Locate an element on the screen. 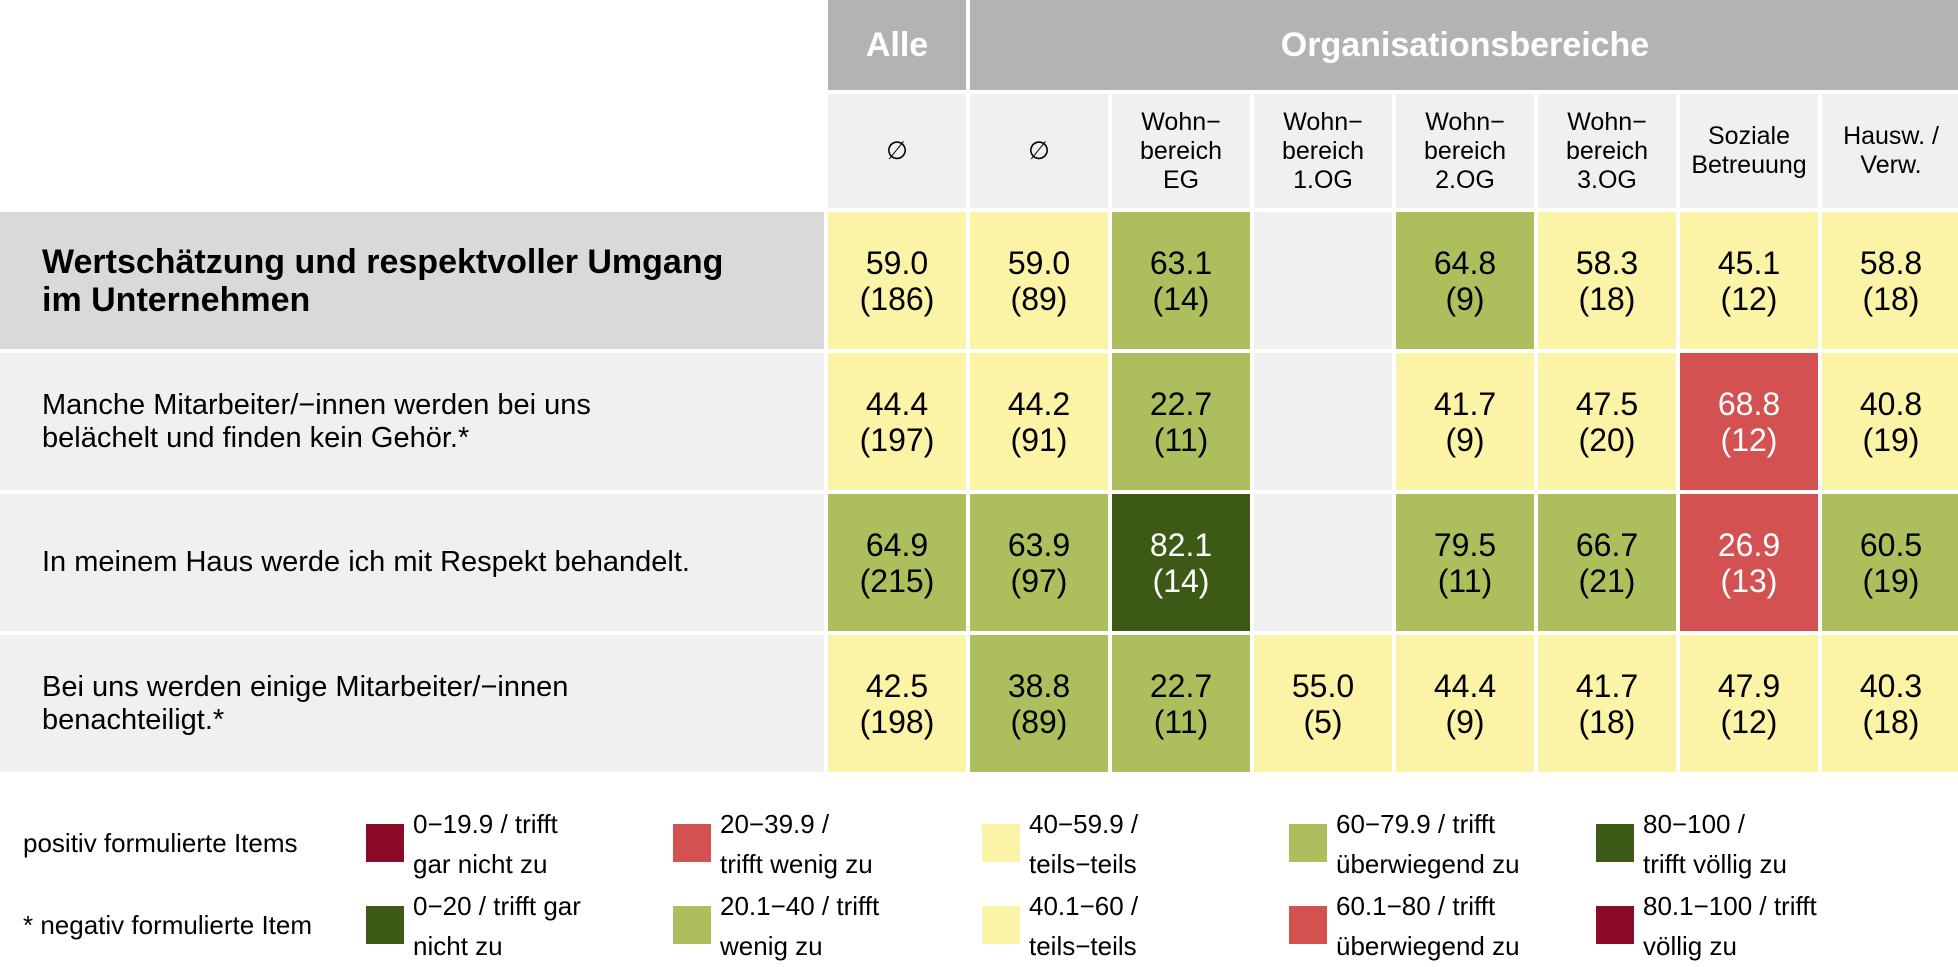  value-cell: 63.9 (97) is located at coordinates (1039, 562).